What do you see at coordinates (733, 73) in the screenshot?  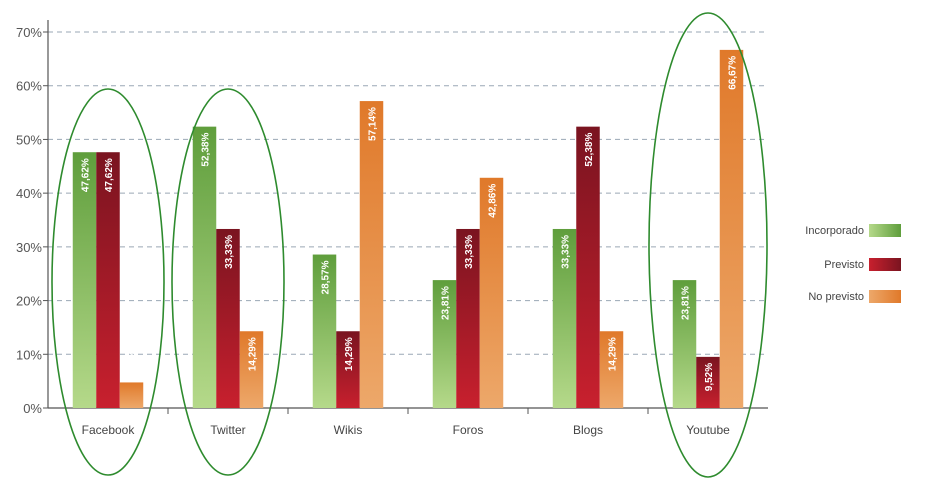 I see `data-label: 66,67%` at bounding box center [733, 73].